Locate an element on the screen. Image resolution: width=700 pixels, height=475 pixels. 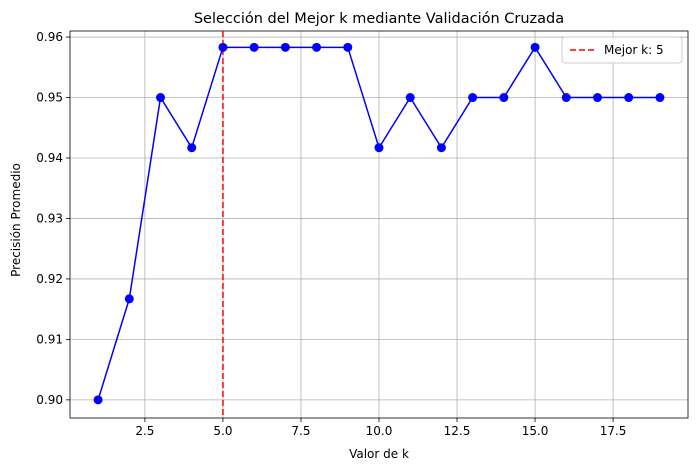
x-tick-label: 15.0 is located at coordinates (535, 431).